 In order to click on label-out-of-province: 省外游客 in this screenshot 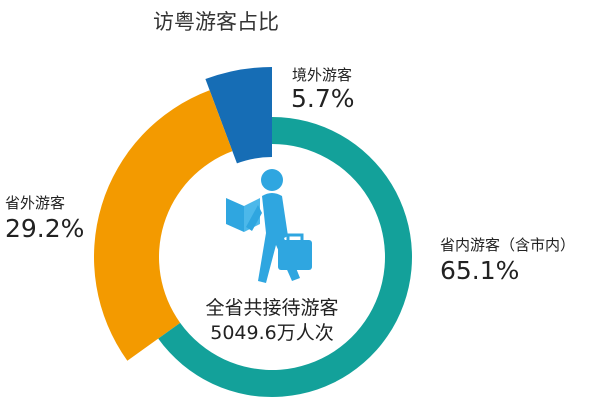, I will do `click(35, 203)`.